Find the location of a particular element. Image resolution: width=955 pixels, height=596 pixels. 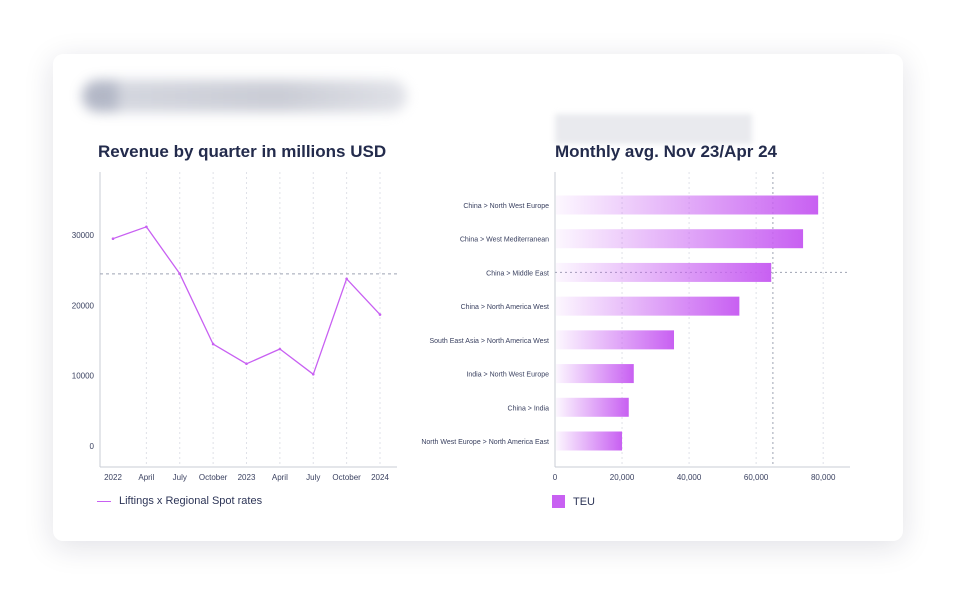

line-x-tick-label: 2023 is located at coordinates (247, 477).